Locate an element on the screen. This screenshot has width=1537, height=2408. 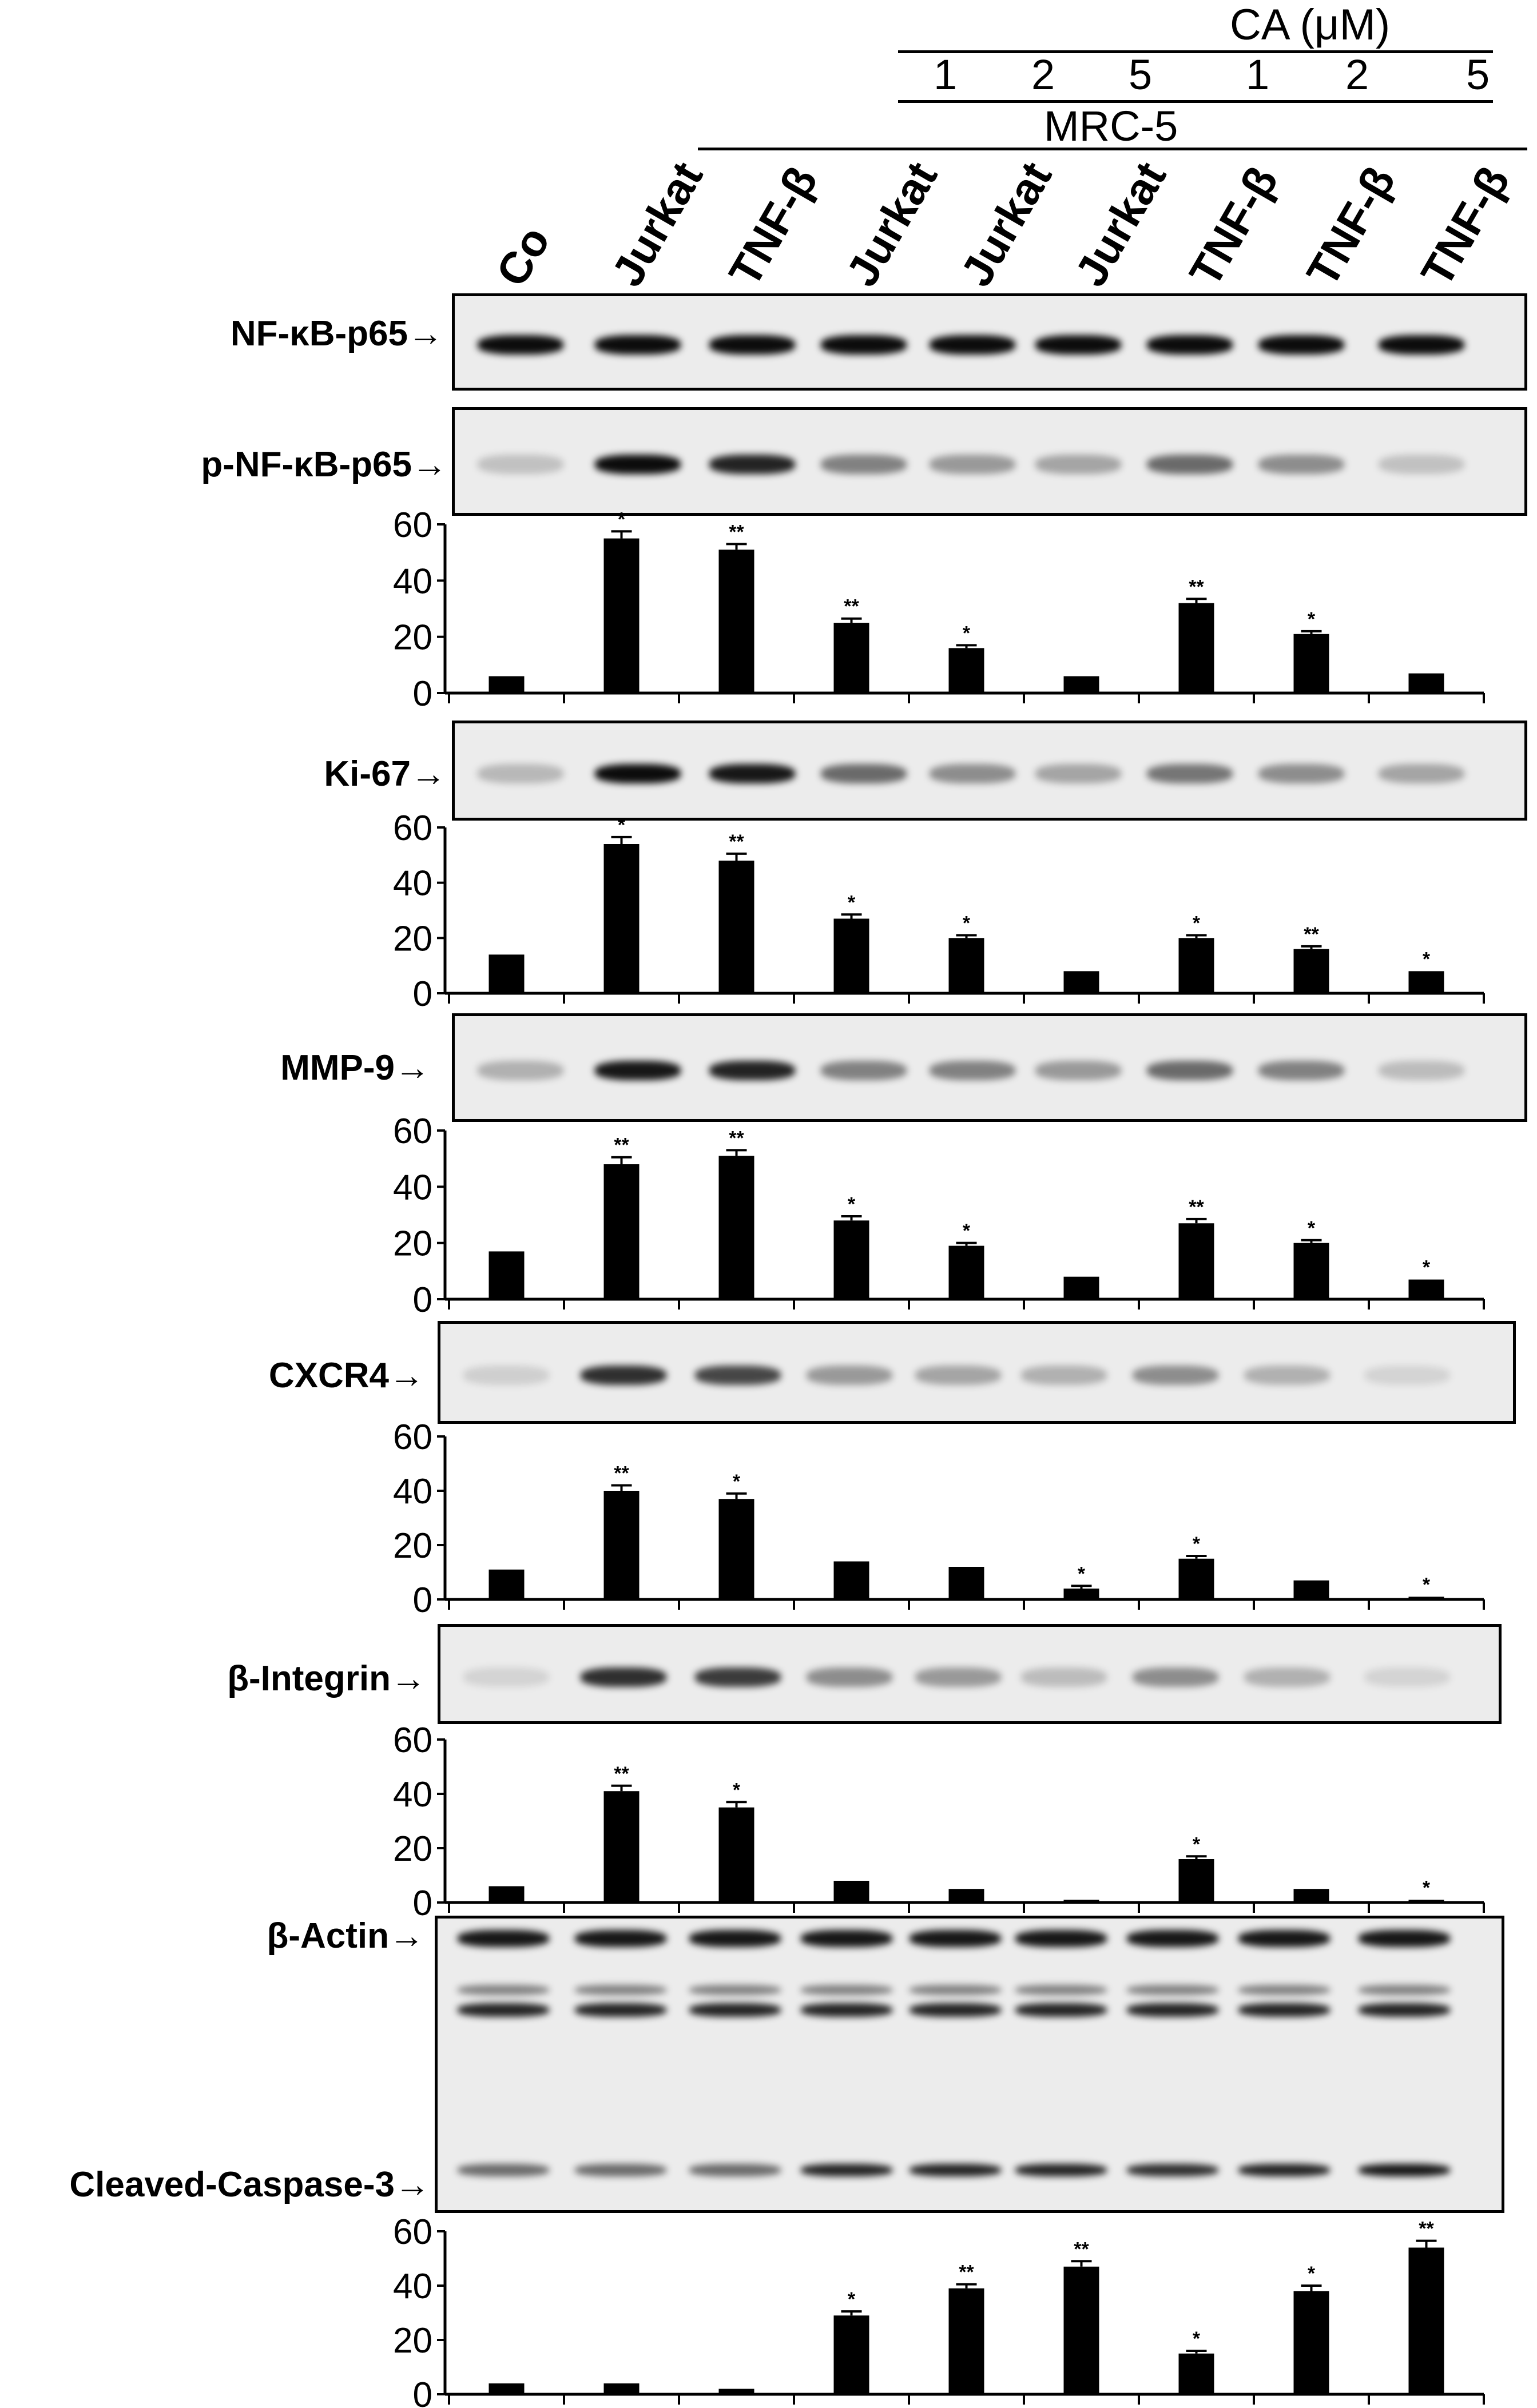
lane-label: TNF-β is located at coordinates (1465, 225).